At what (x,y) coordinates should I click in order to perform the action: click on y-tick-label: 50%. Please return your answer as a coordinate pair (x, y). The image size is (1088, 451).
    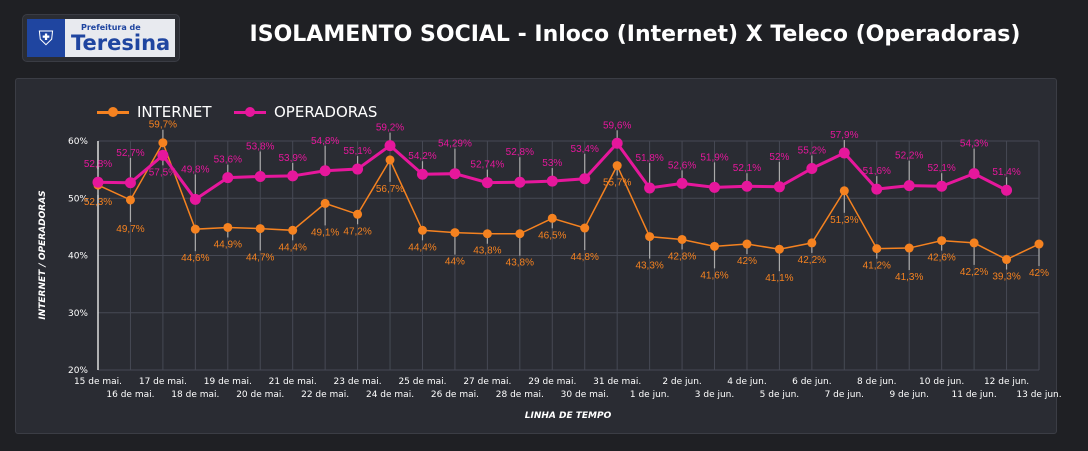
    Looking at the image, I should click on (78, 199).